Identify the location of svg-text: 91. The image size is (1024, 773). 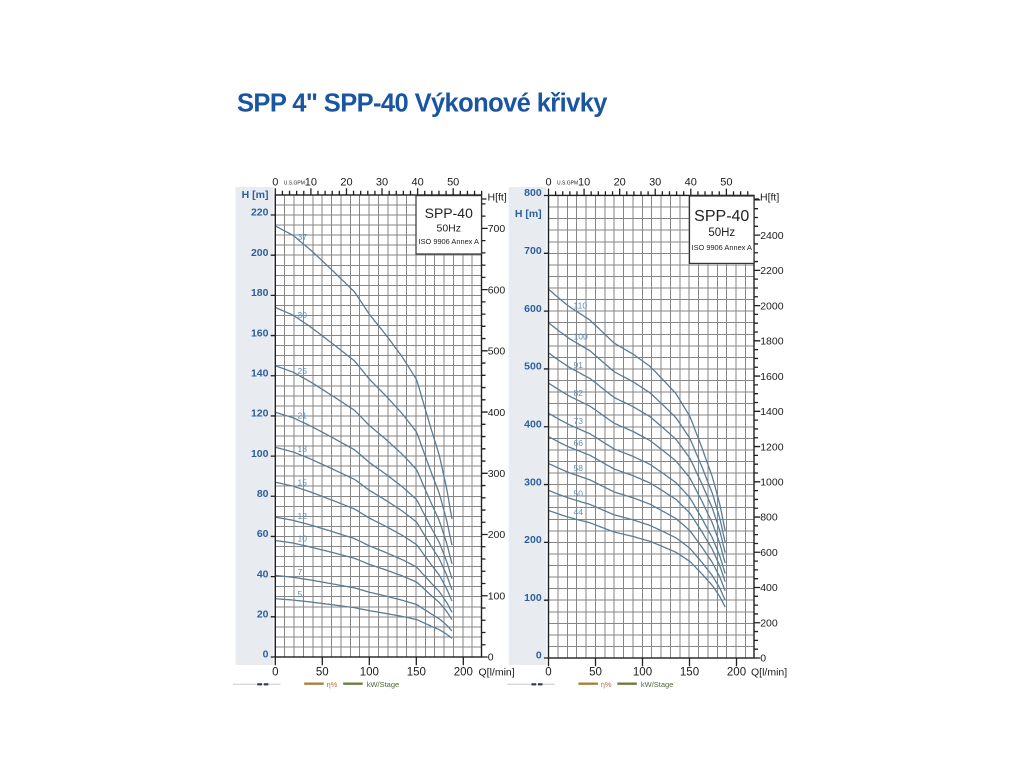
(579, 365).